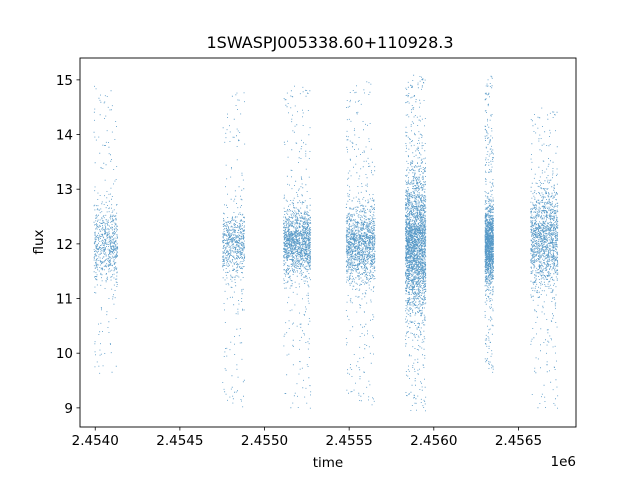  Describe the element at coordinates (563, 462) in the screenshot. I see `x-axis-offset-label: 1e6` at that location.